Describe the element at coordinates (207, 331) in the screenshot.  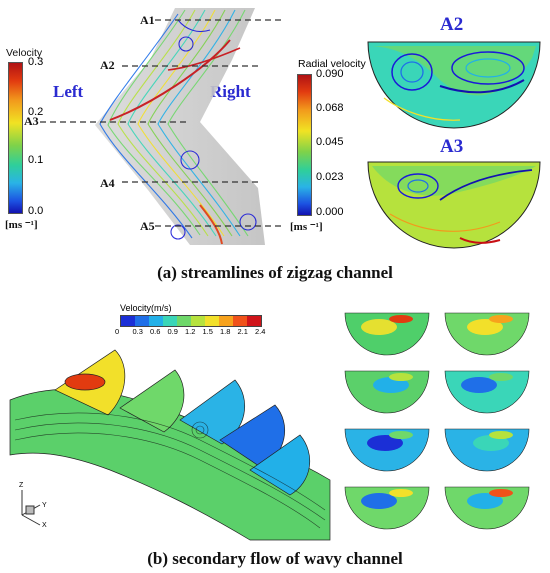
I see `legend-tick-5: 1.5` at that location.